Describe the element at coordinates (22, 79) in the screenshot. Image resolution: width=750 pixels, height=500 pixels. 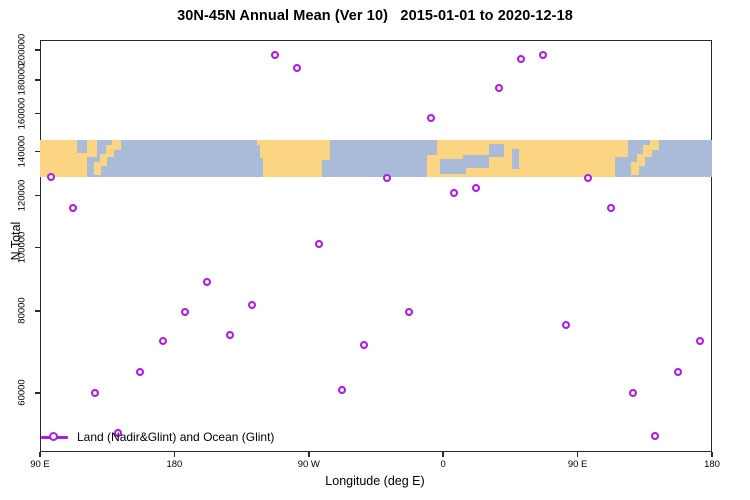
I see `y-axis-tick-label: 180000` at that location.